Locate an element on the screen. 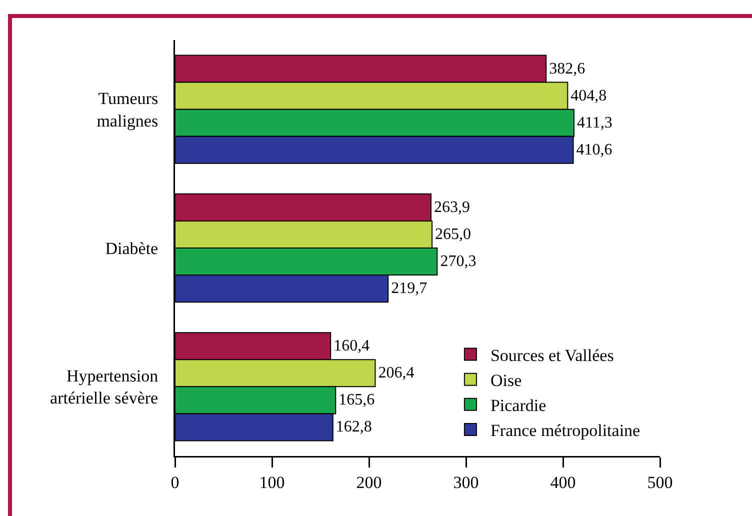  y-tick-label: Tumeurs malignes is located at coordinates (127, 109).